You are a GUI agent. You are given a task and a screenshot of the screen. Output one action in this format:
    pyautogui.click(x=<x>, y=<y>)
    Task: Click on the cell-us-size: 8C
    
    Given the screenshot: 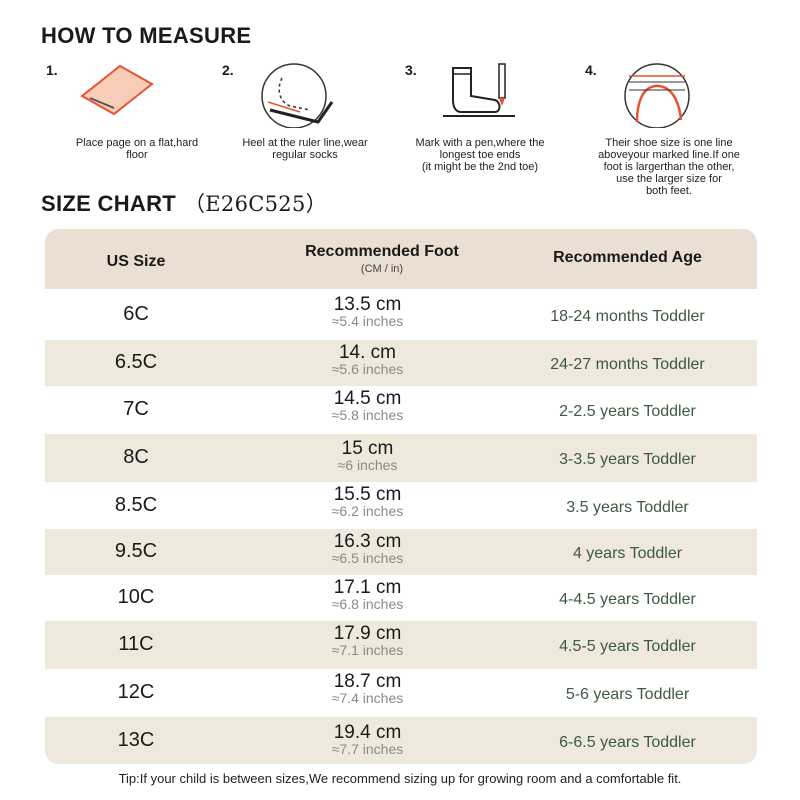 What is the action you would take?
    pyautogui.click(x=136, y=457)
    